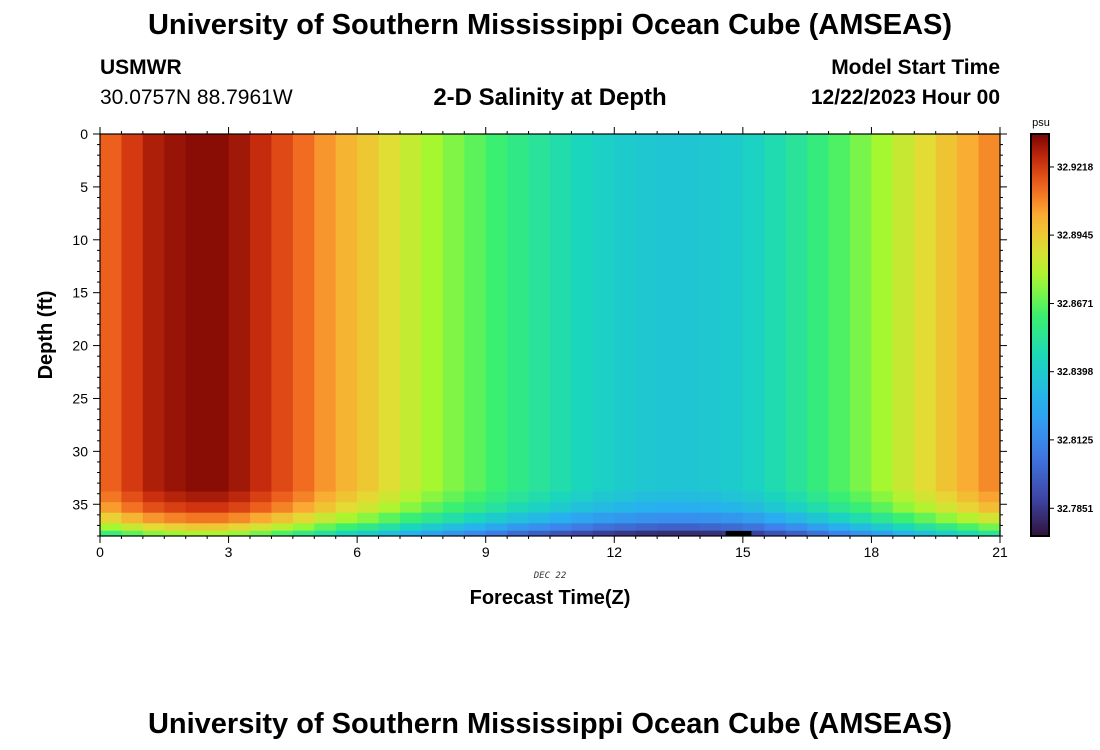 This screenshot has height=750, width=1100. Describe the element at coordinates (80, 240) in the screenshot. I see `y-tick-label: 10` at that location.